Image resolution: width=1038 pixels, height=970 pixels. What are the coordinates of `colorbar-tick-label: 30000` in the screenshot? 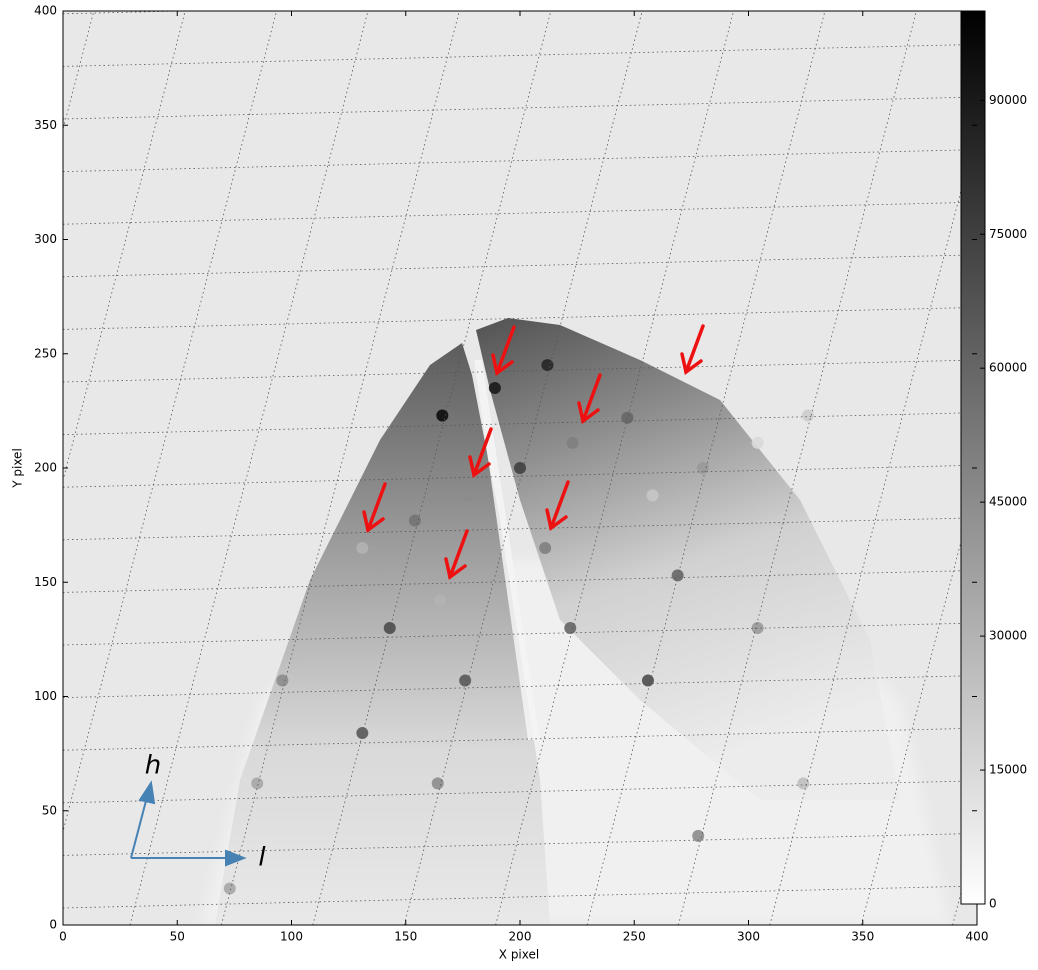 It's located at (1008, 636).